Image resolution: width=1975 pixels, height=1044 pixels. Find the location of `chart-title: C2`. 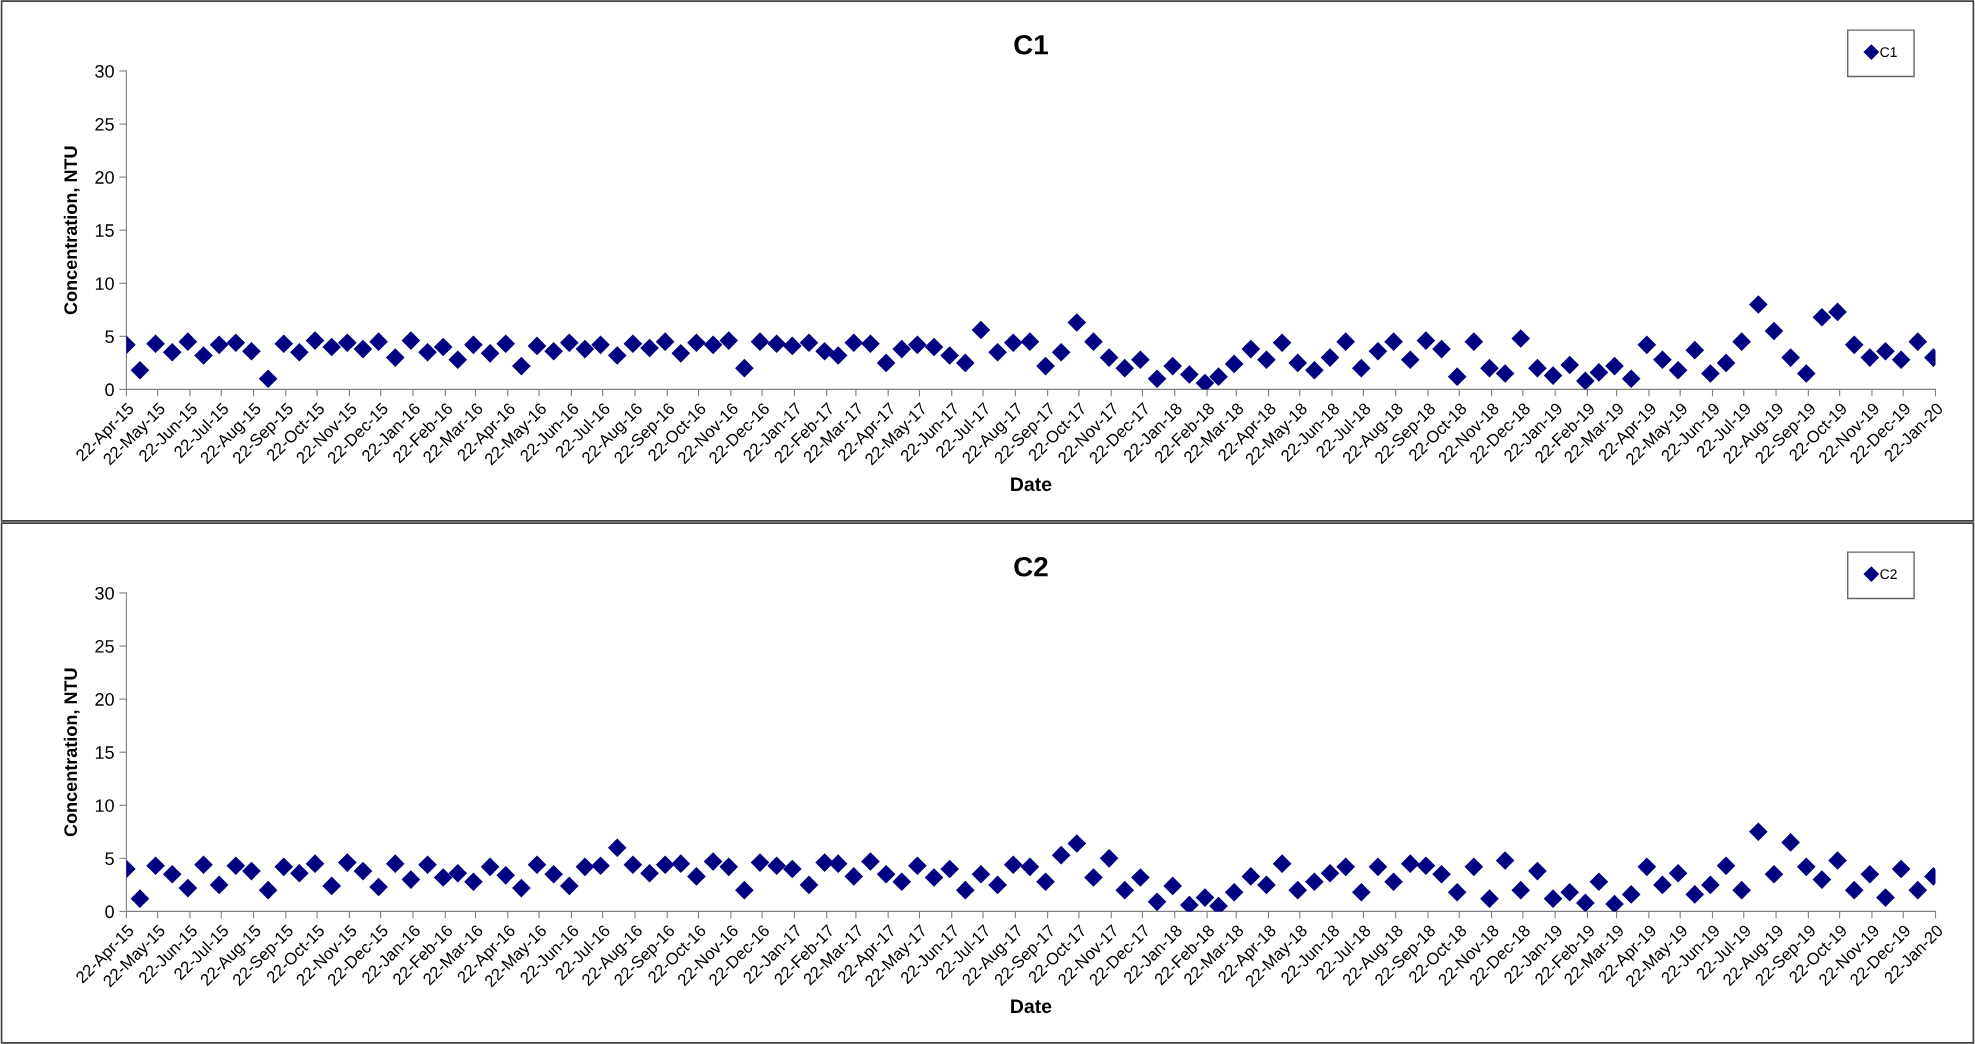

chart-title: C2 is located at coordinates (1031, 566).